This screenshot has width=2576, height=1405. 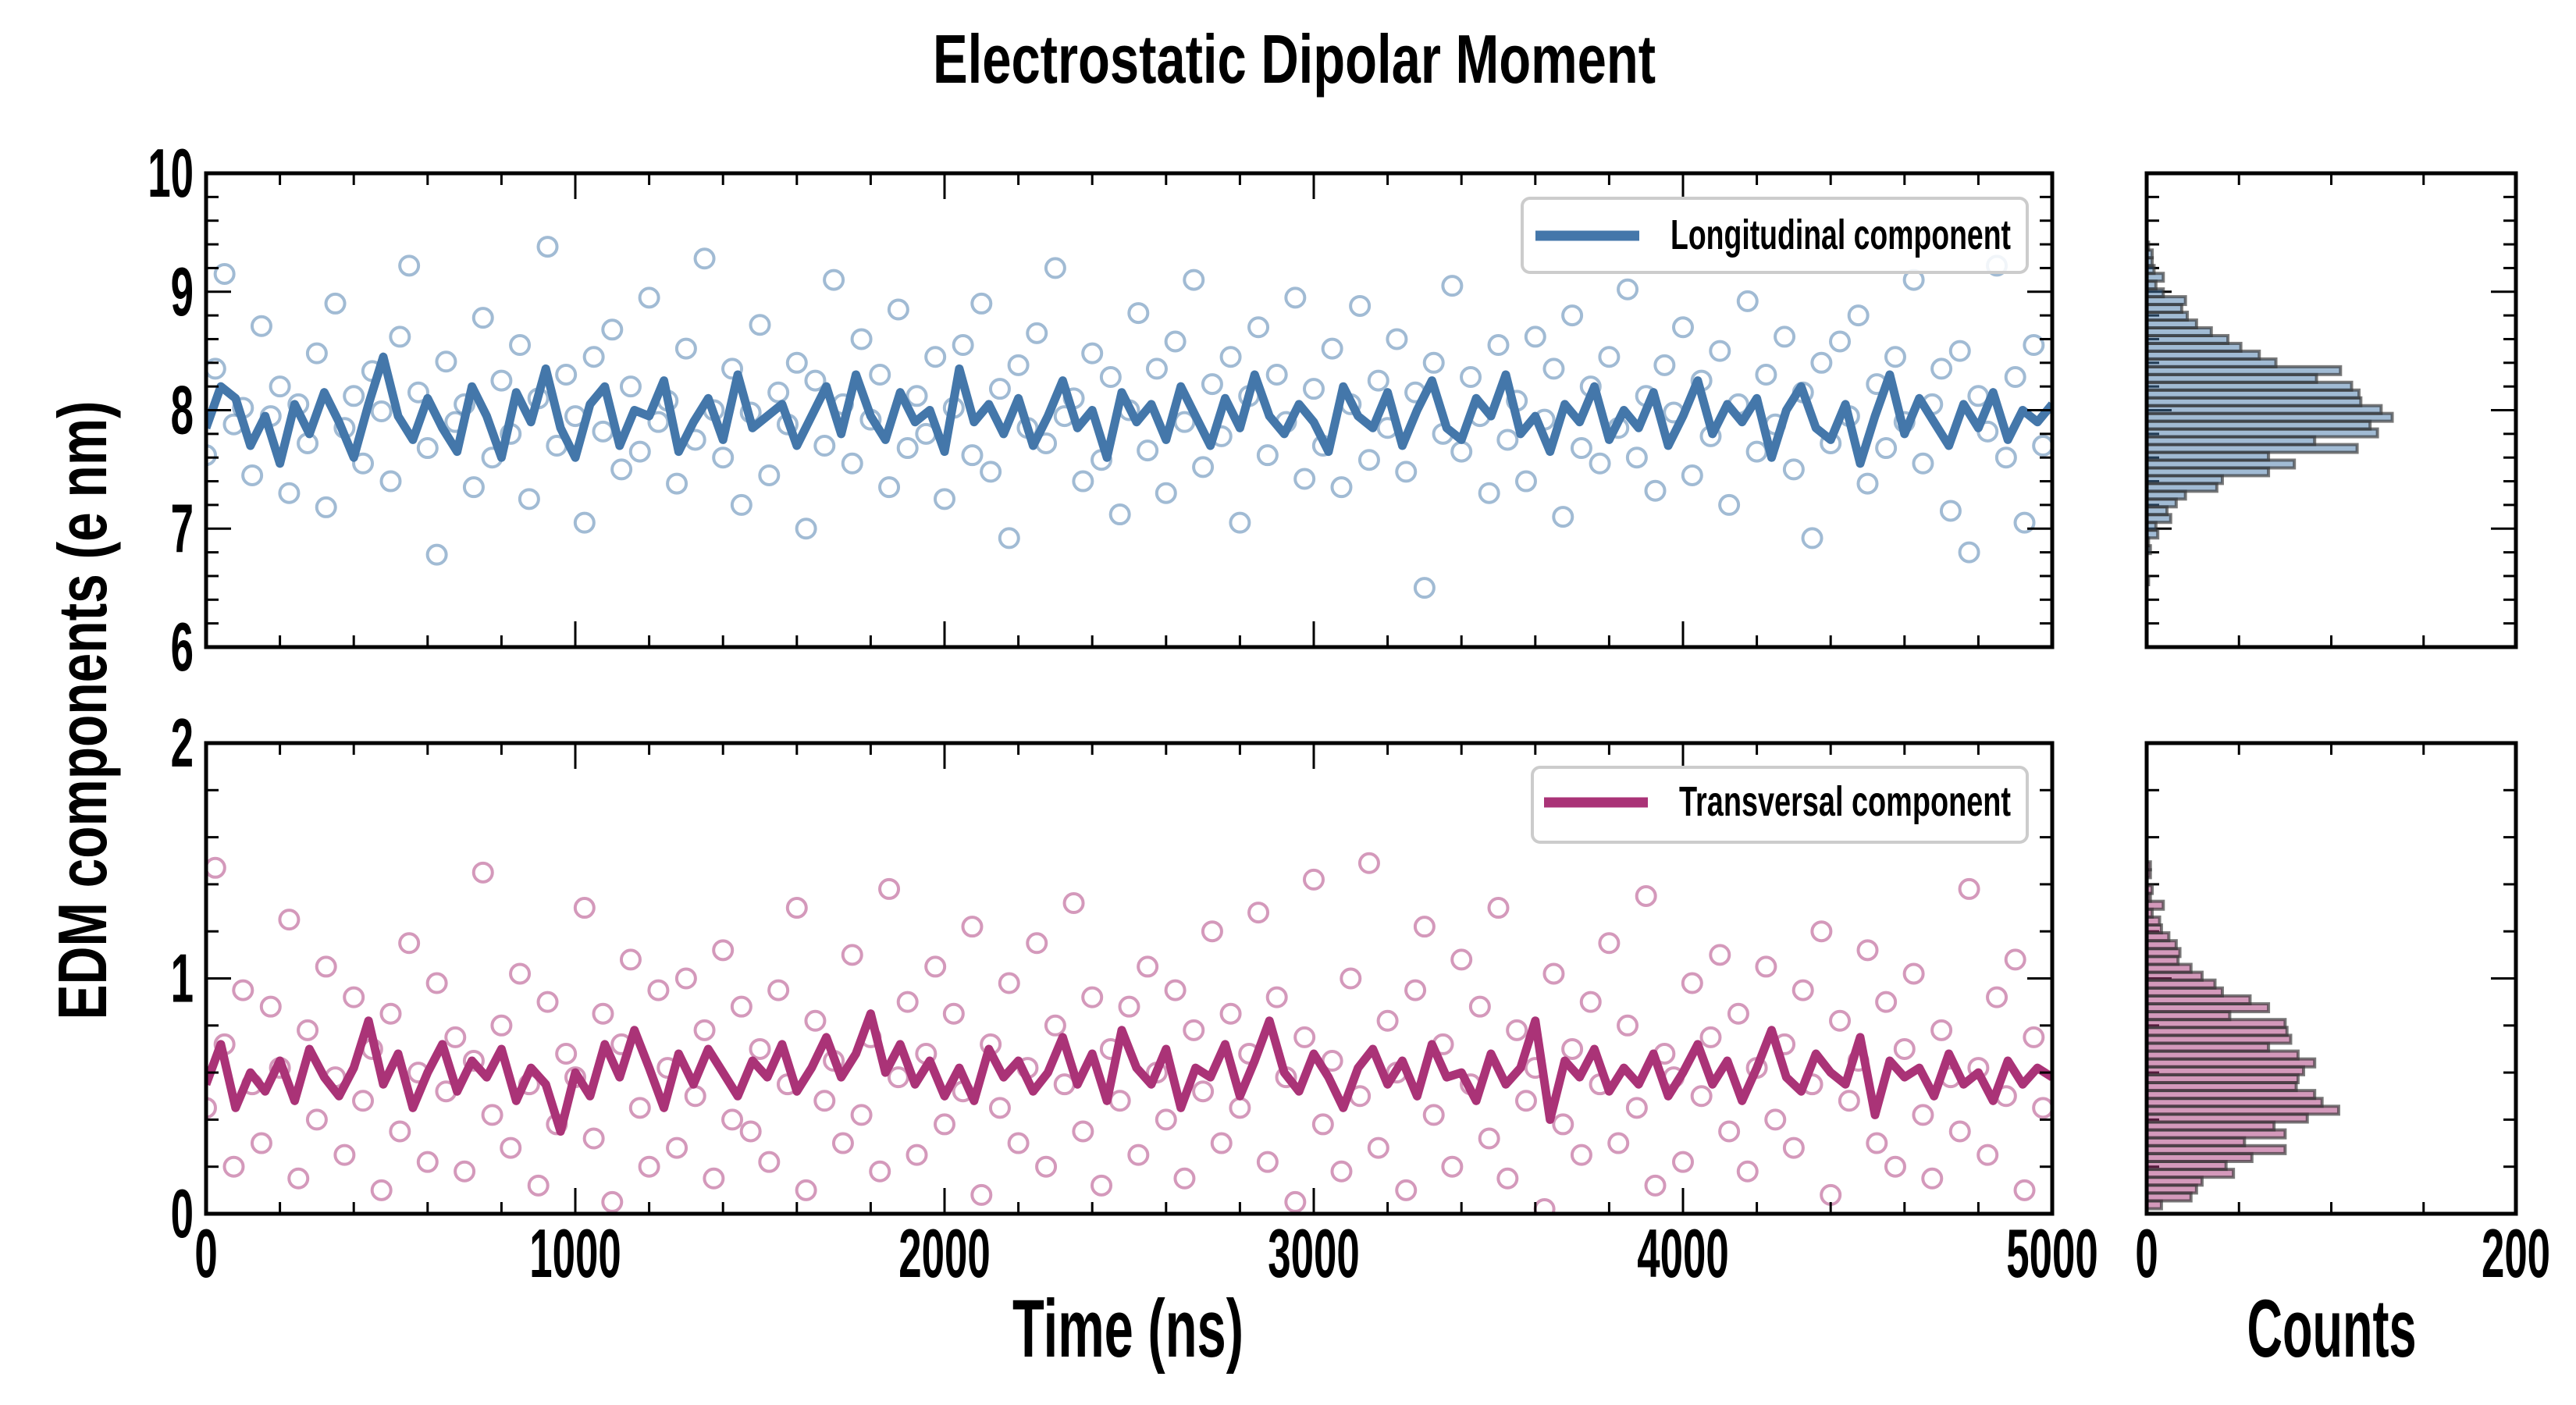 I want to click on x-tick-label-text: 1000, so click(x=575, y=1253).